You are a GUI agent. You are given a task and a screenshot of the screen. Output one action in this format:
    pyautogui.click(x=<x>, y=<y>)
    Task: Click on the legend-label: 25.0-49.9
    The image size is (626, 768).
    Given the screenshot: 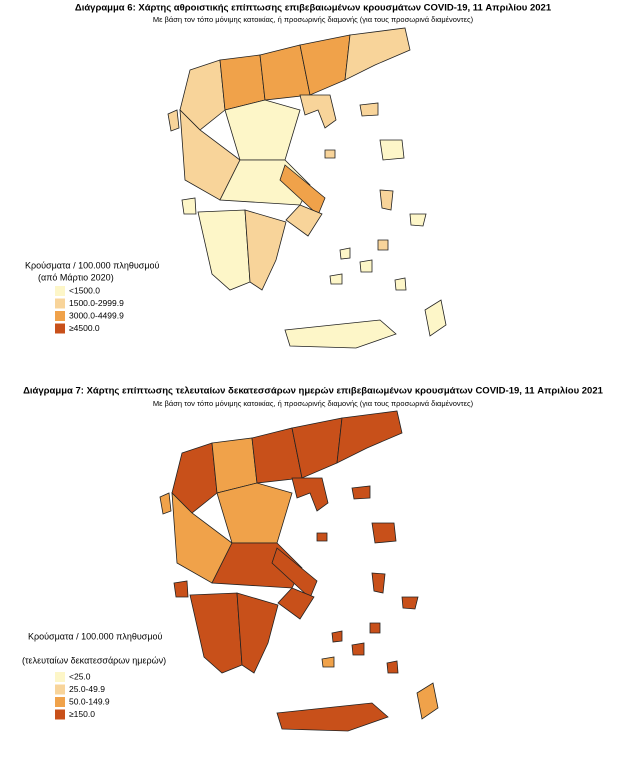 What is the action you would take?
    pyautogui.click(x=87, y=689)
    